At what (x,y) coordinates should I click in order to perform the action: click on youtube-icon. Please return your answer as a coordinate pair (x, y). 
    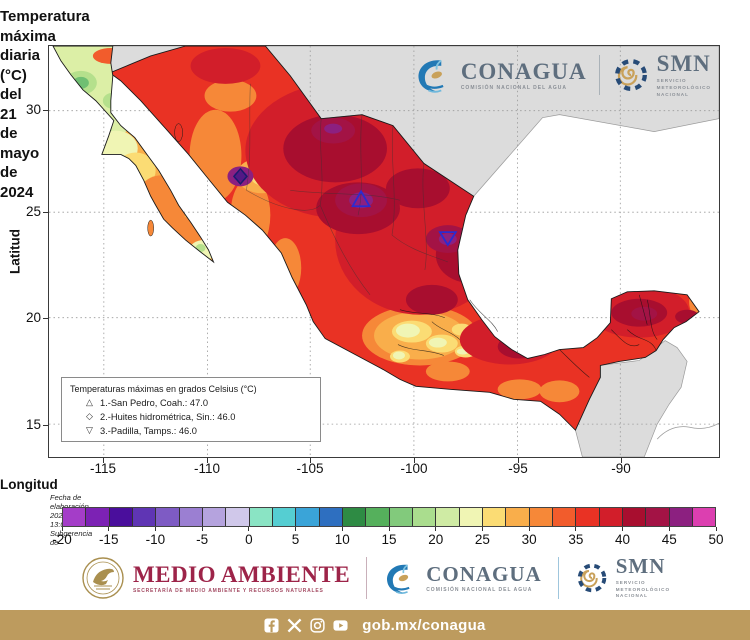
    Looking at the image, I should click on (340, 625).